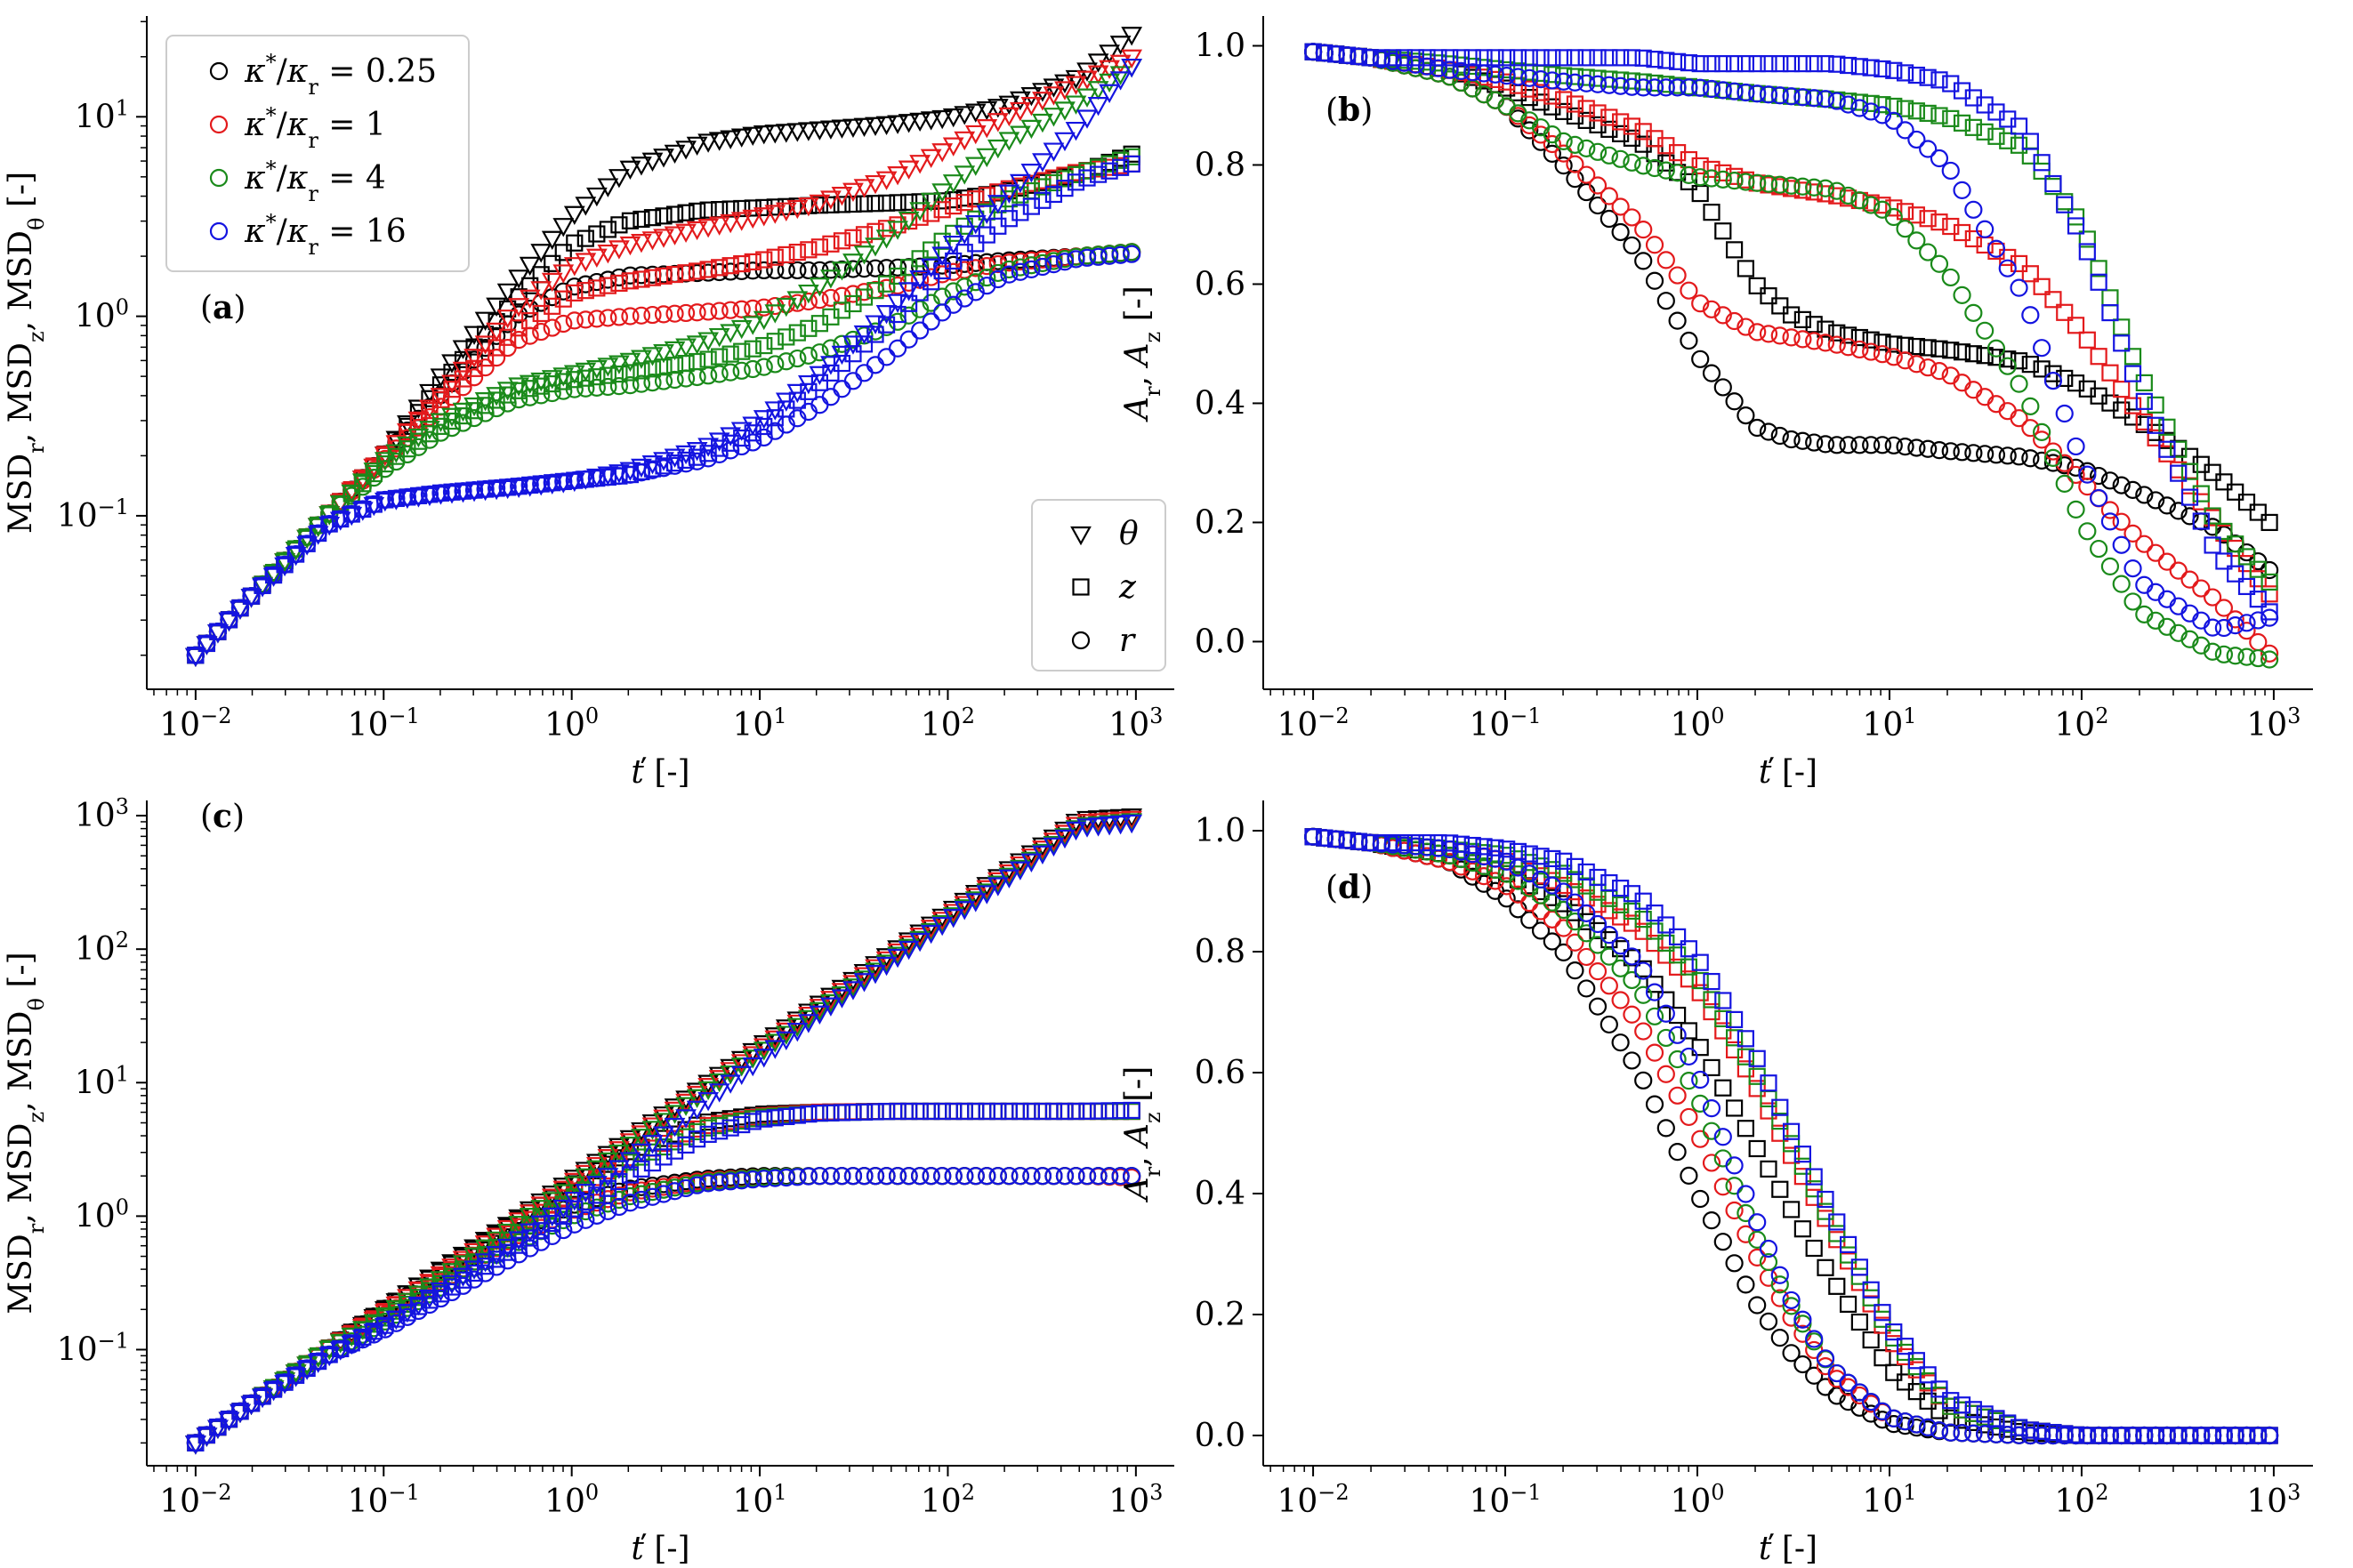 This screenshot has height=1568, width=2353. I want to click on y-axis-label: MSDr, MSDz, MSDθ [-], so click(26, 1133).